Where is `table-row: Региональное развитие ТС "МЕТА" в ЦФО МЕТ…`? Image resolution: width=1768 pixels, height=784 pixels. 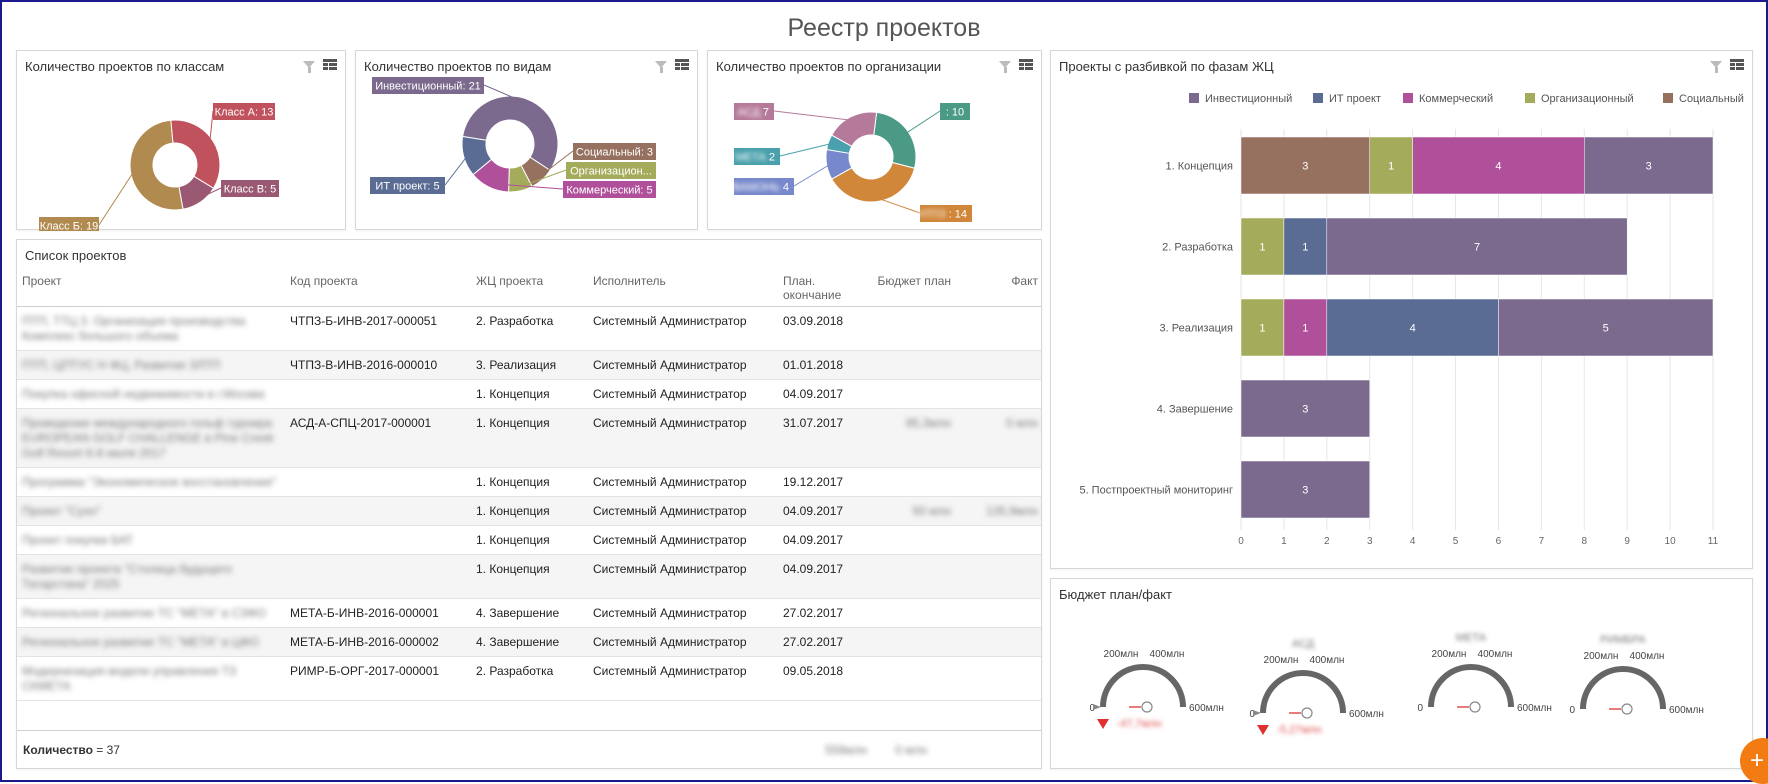
table-row: Региональное развитие ТС "МЕТА" в ЦФО МЕТ… is located at coordinates (529, 642).